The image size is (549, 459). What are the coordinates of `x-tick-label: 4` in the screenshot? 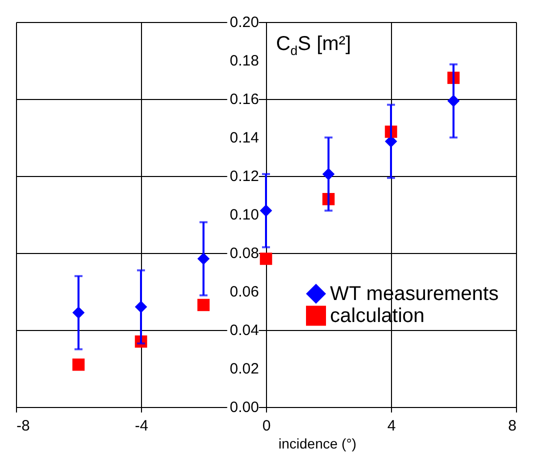 It's located at (391, 426).